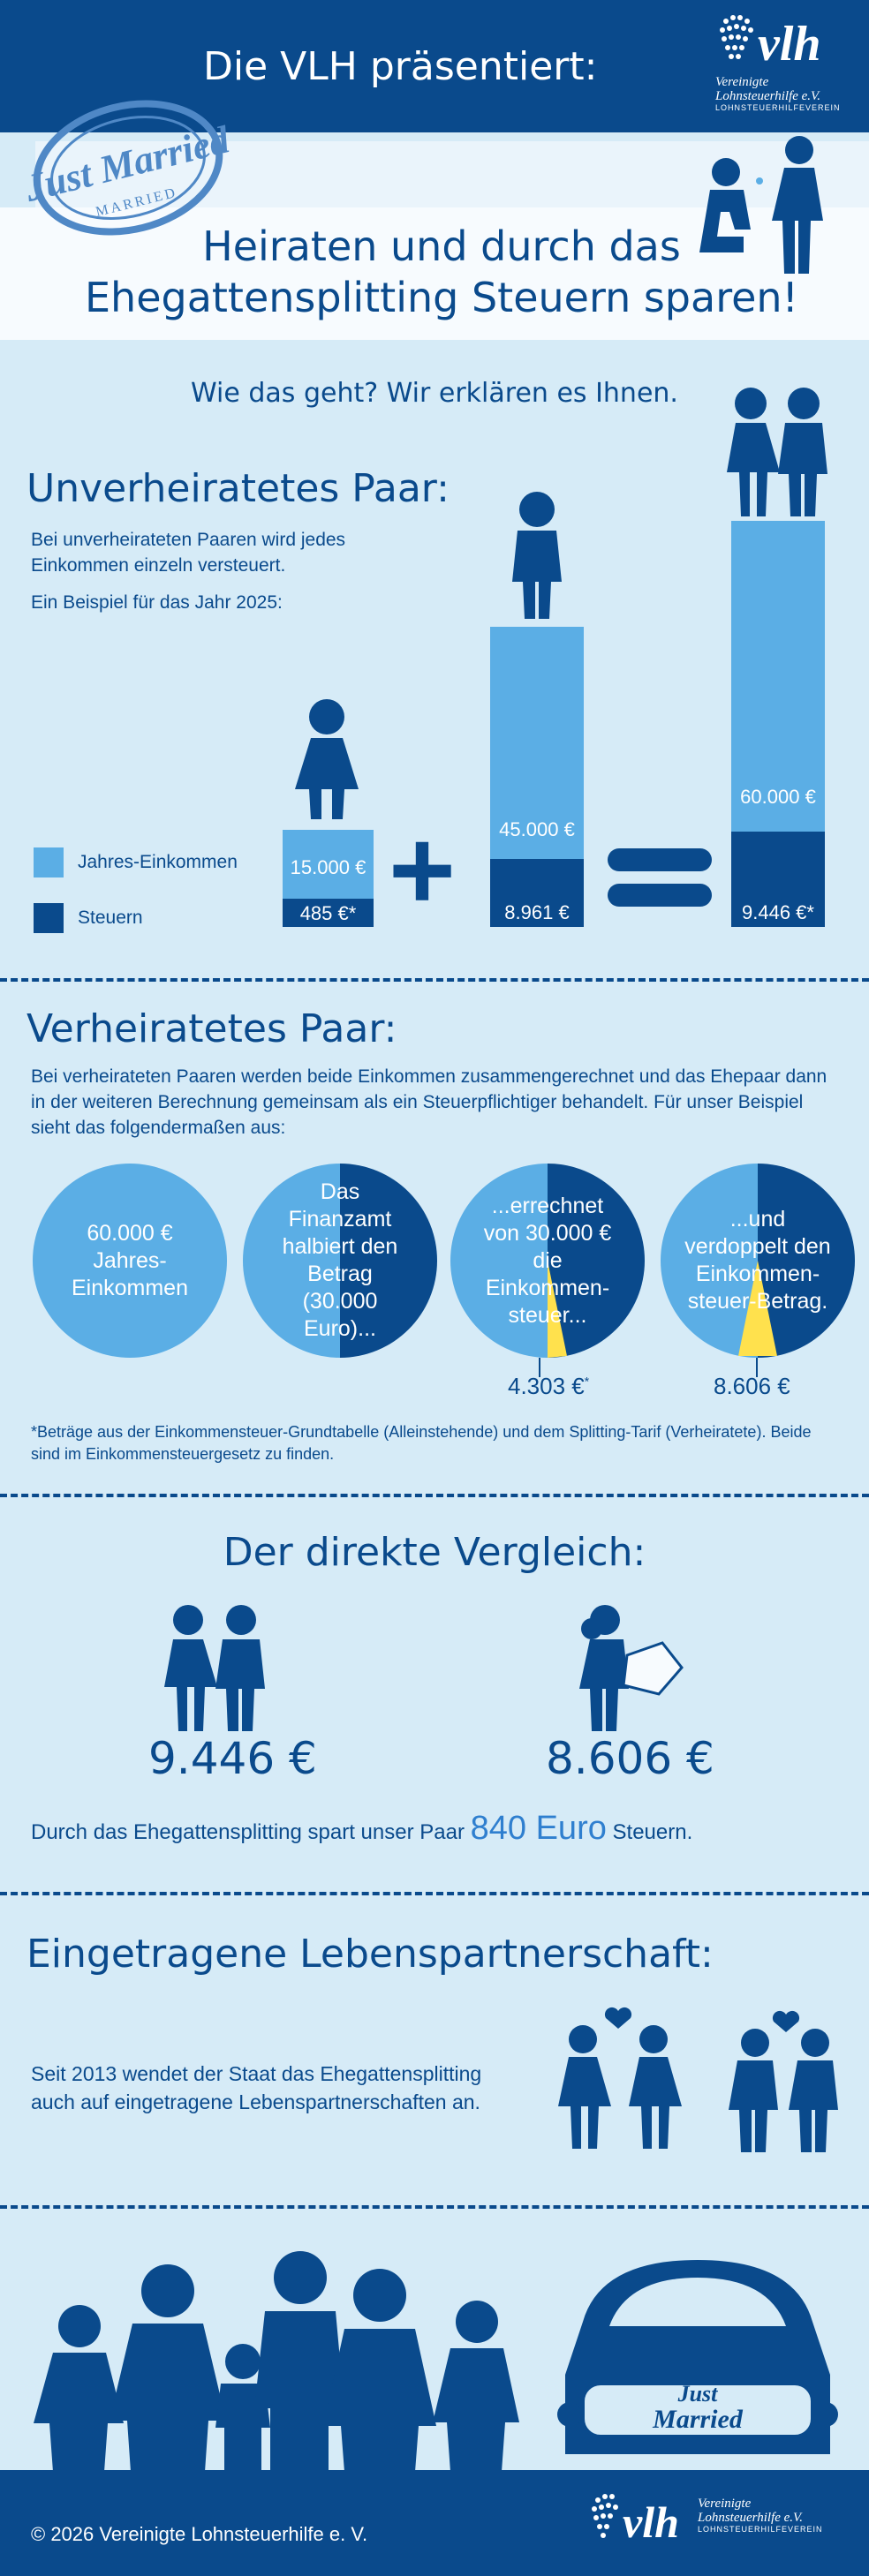 The height and width of the screenshot is (2576, 869). Describe the element at coordinates (434, 2523) in the screenshot. I see `footer-bar` at that location.